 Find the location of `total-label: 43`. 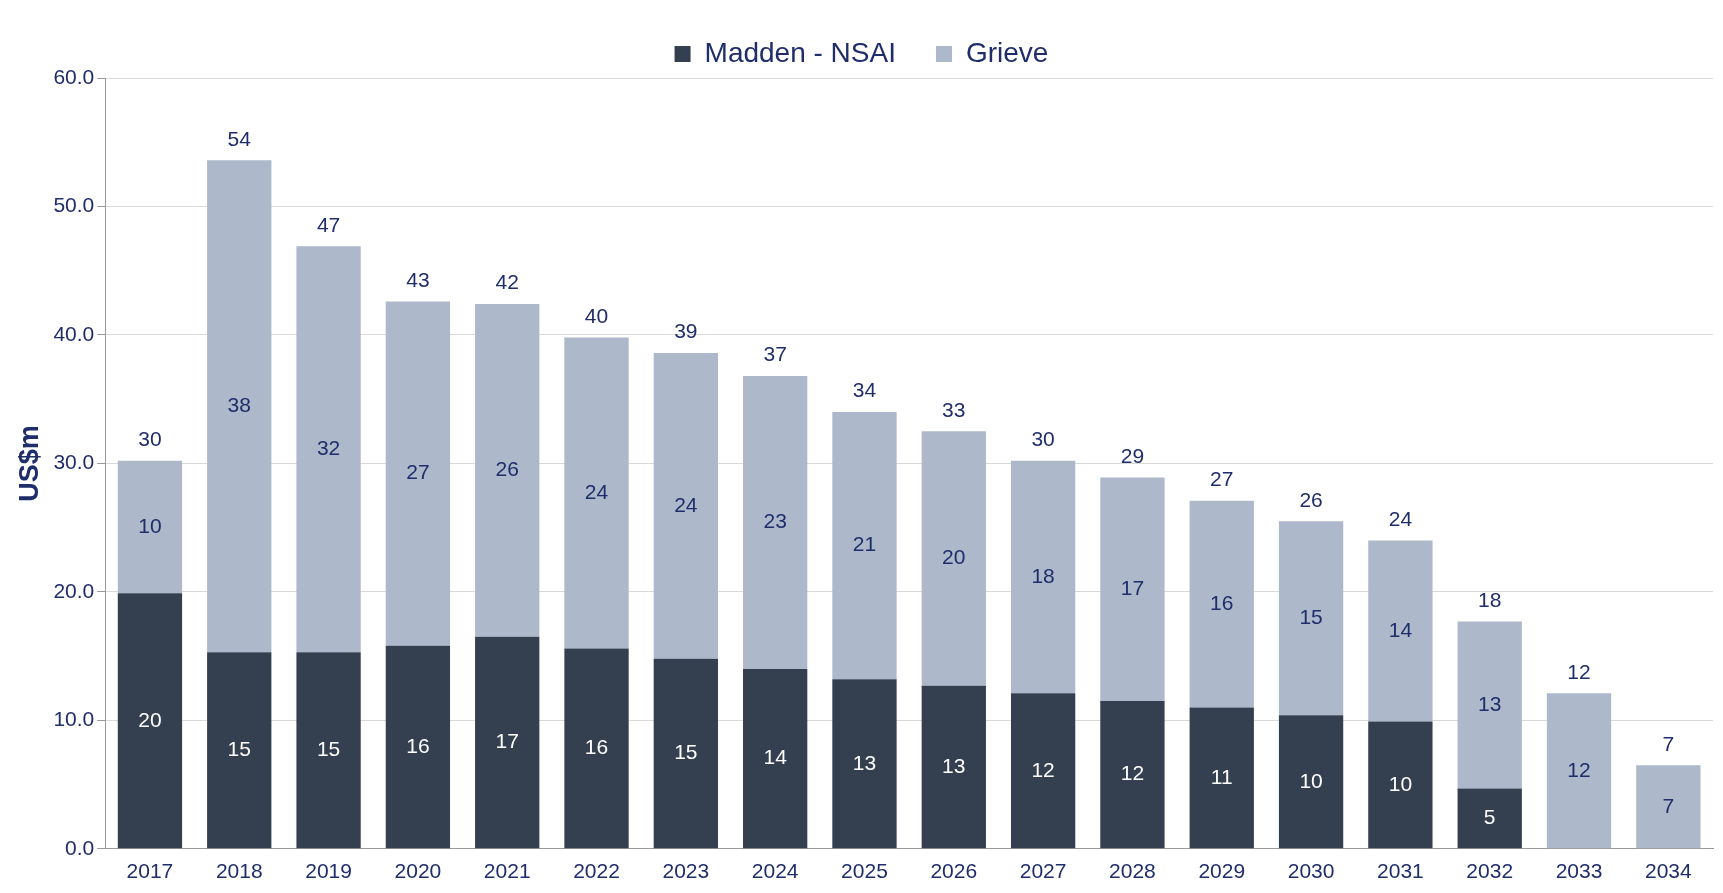

total-label: 43 is located at coordinates (418, 279).